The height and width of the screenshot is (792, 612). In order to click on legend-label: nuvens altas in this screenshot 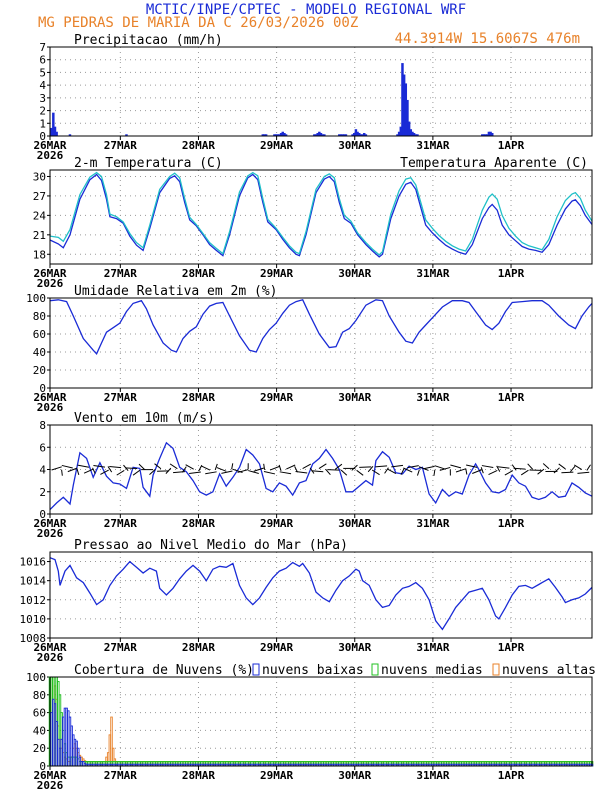, I will do `click(549, 670)`.